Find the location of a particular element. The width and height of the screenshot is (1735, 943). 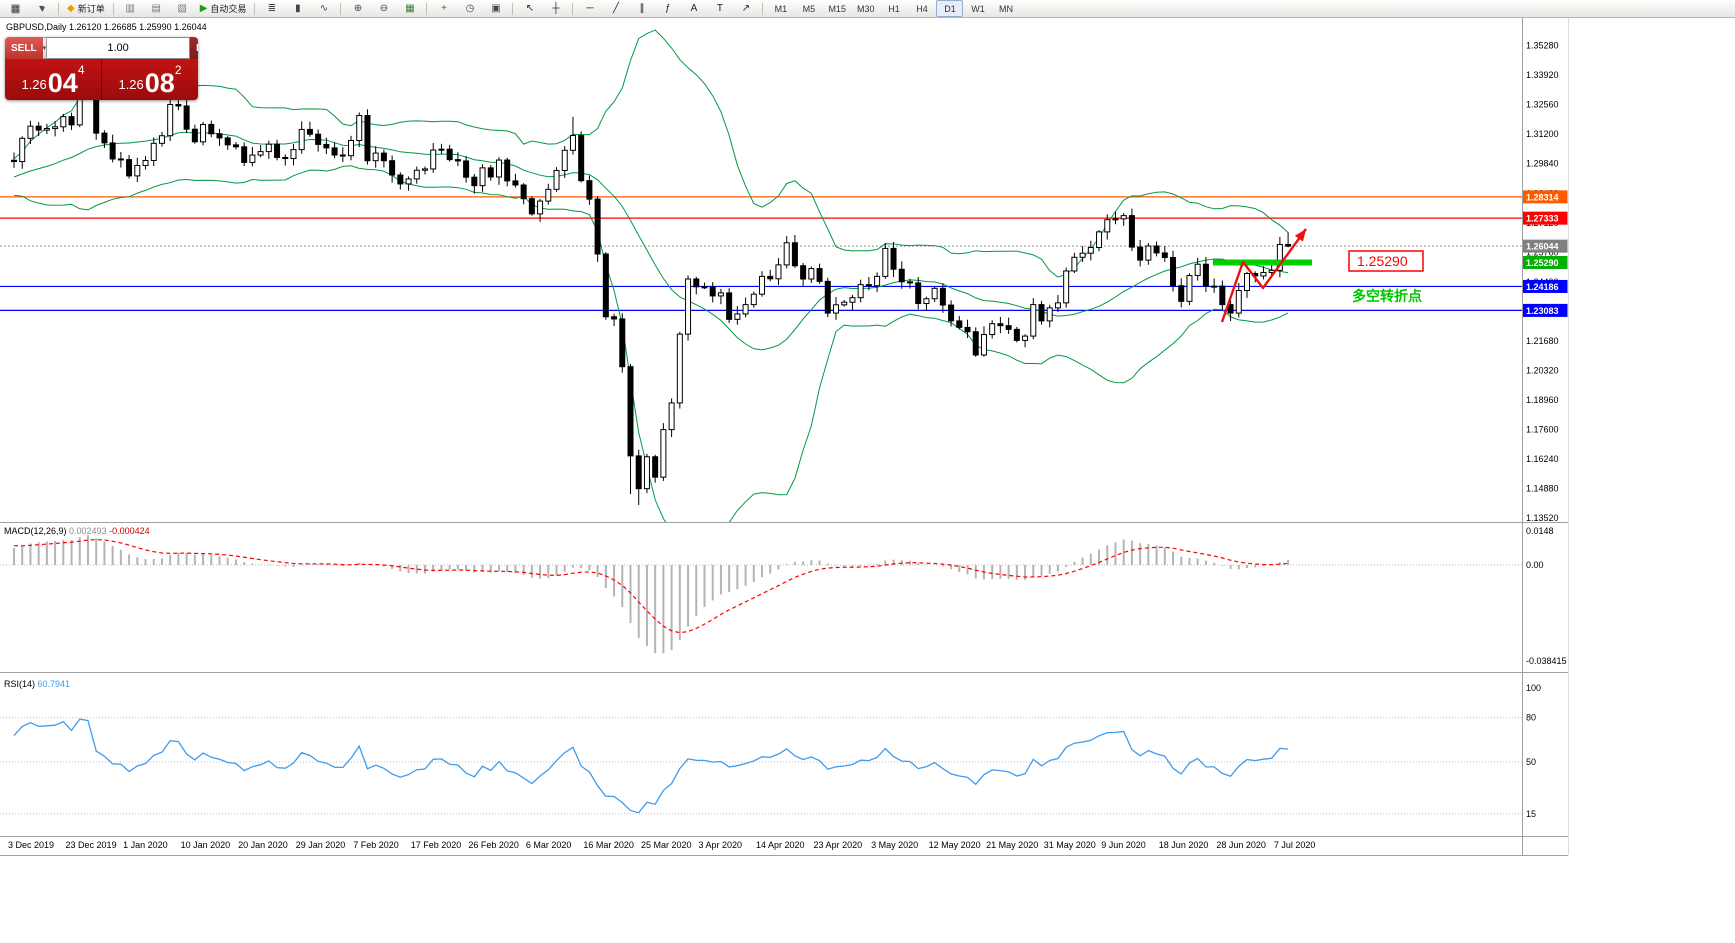

autotrading-button: ▶ 自动交易 is located at coordinates (223, 8).